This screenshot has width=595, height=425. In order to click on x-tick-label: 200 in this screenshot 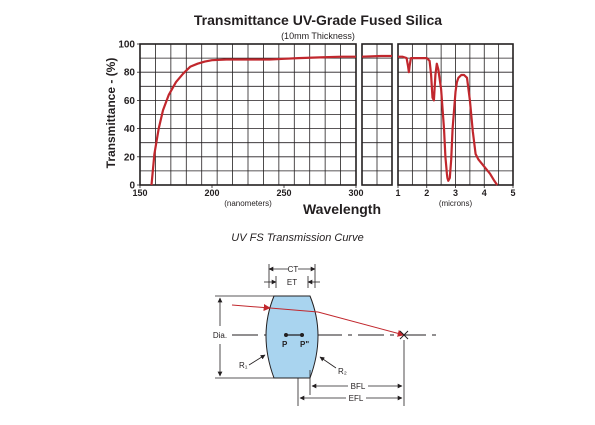, I will do `click(211, 193)`.